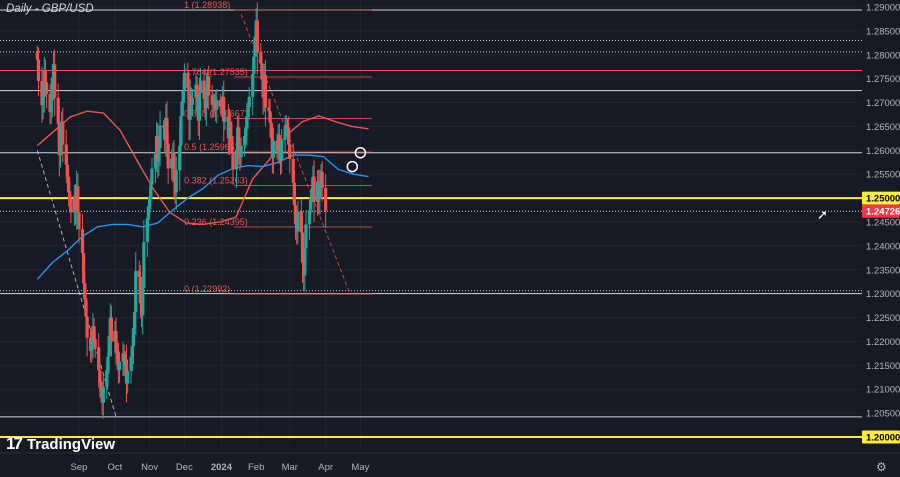  What do you see at coordinates (256, 467) in the screenshot?
I see `time-axis-label: Feb` at bounding box center [256, 467].